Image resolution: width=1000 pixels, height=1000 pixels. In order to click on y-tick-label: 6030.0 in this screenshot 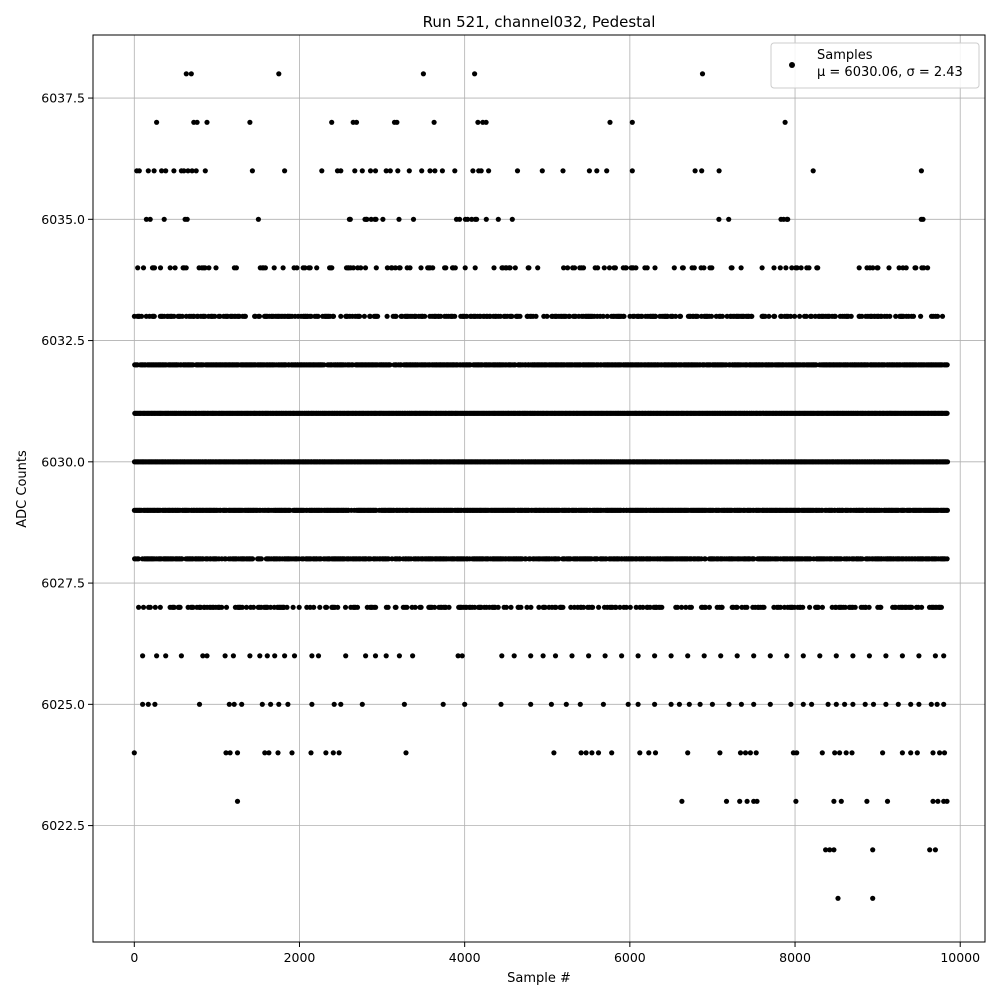, I will do `click(63, 461)`.